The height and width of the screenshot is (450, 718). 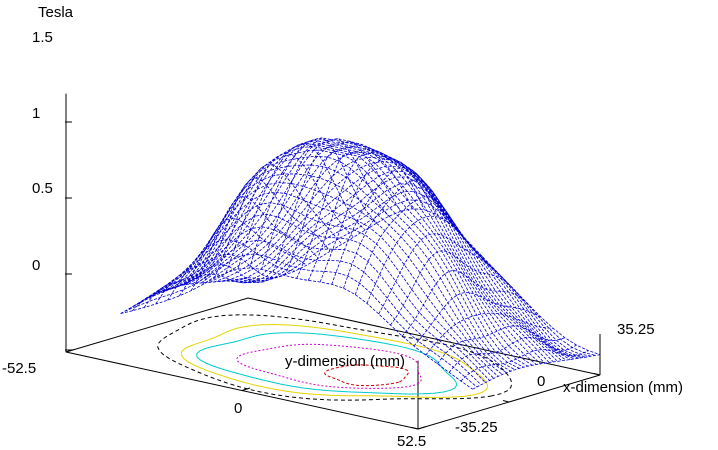 I want to click on z-axis-title: Tesla, so click(x=56, y=12).